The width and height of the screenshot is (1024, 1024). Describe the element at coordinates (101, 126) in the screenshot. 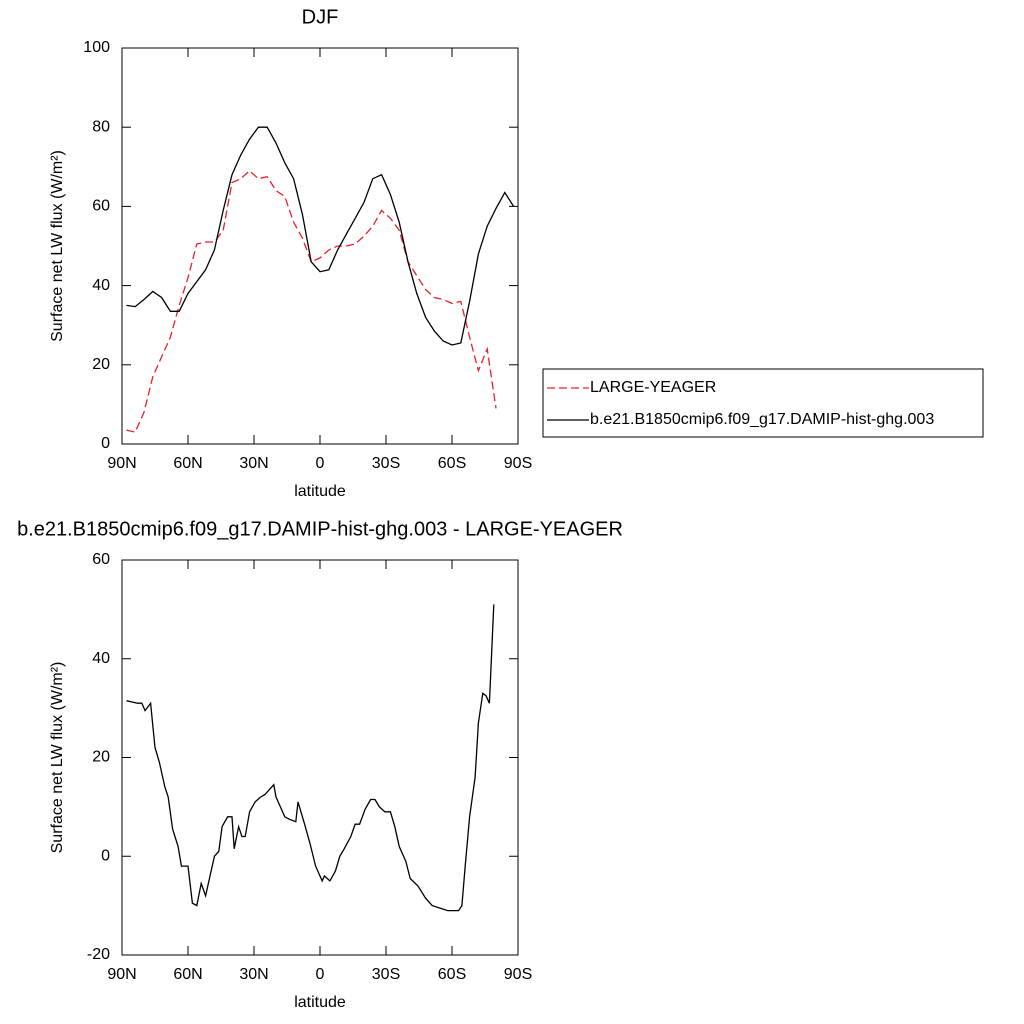

I see `y-tick-label: 80` at that location.